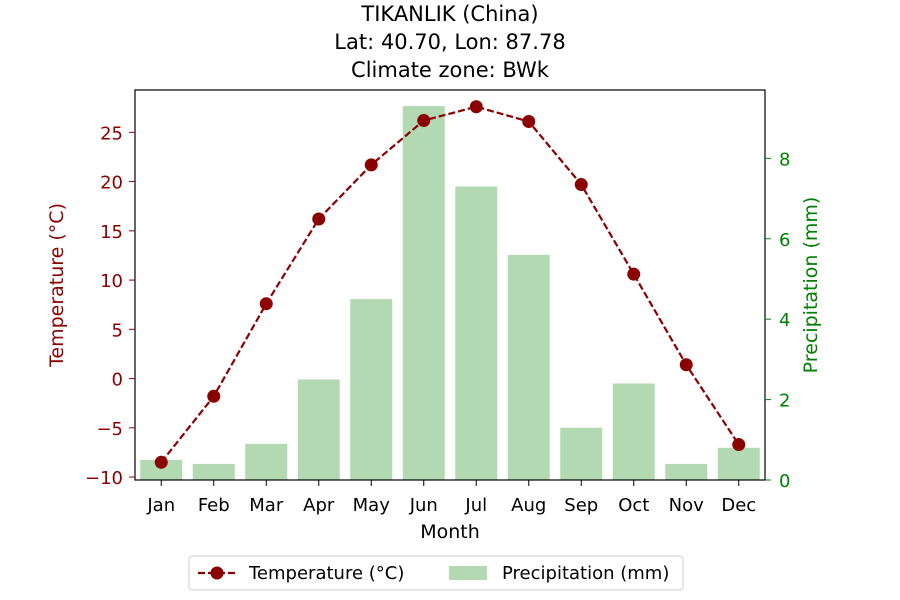 This screenshot has height=600, width=900. I want to click on legend: Temperature (°C) Precipitation (mm), so click(436, 573).